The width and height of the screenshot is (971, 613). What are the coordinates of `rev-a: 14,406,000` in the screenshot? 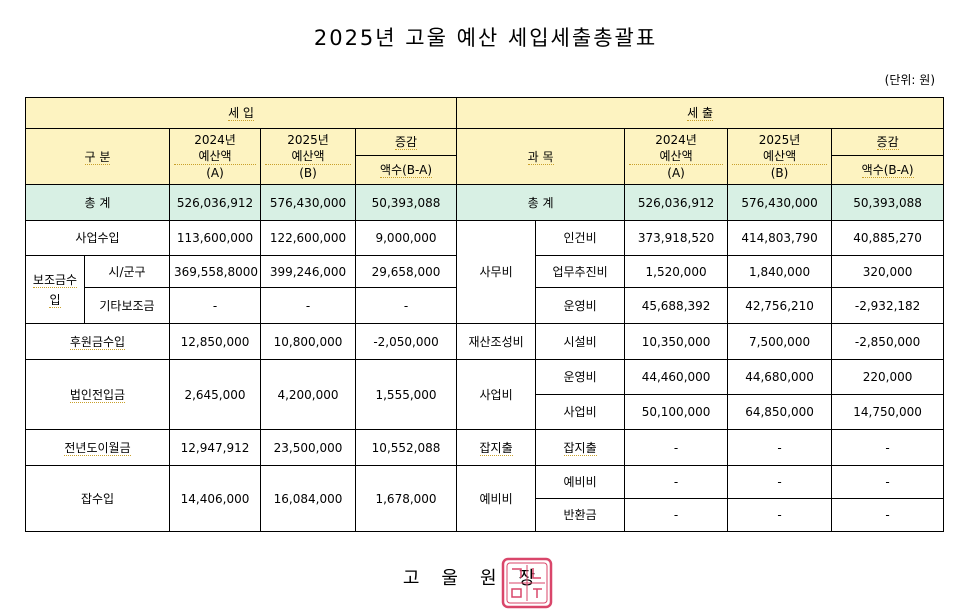 It's located at (215, 498).